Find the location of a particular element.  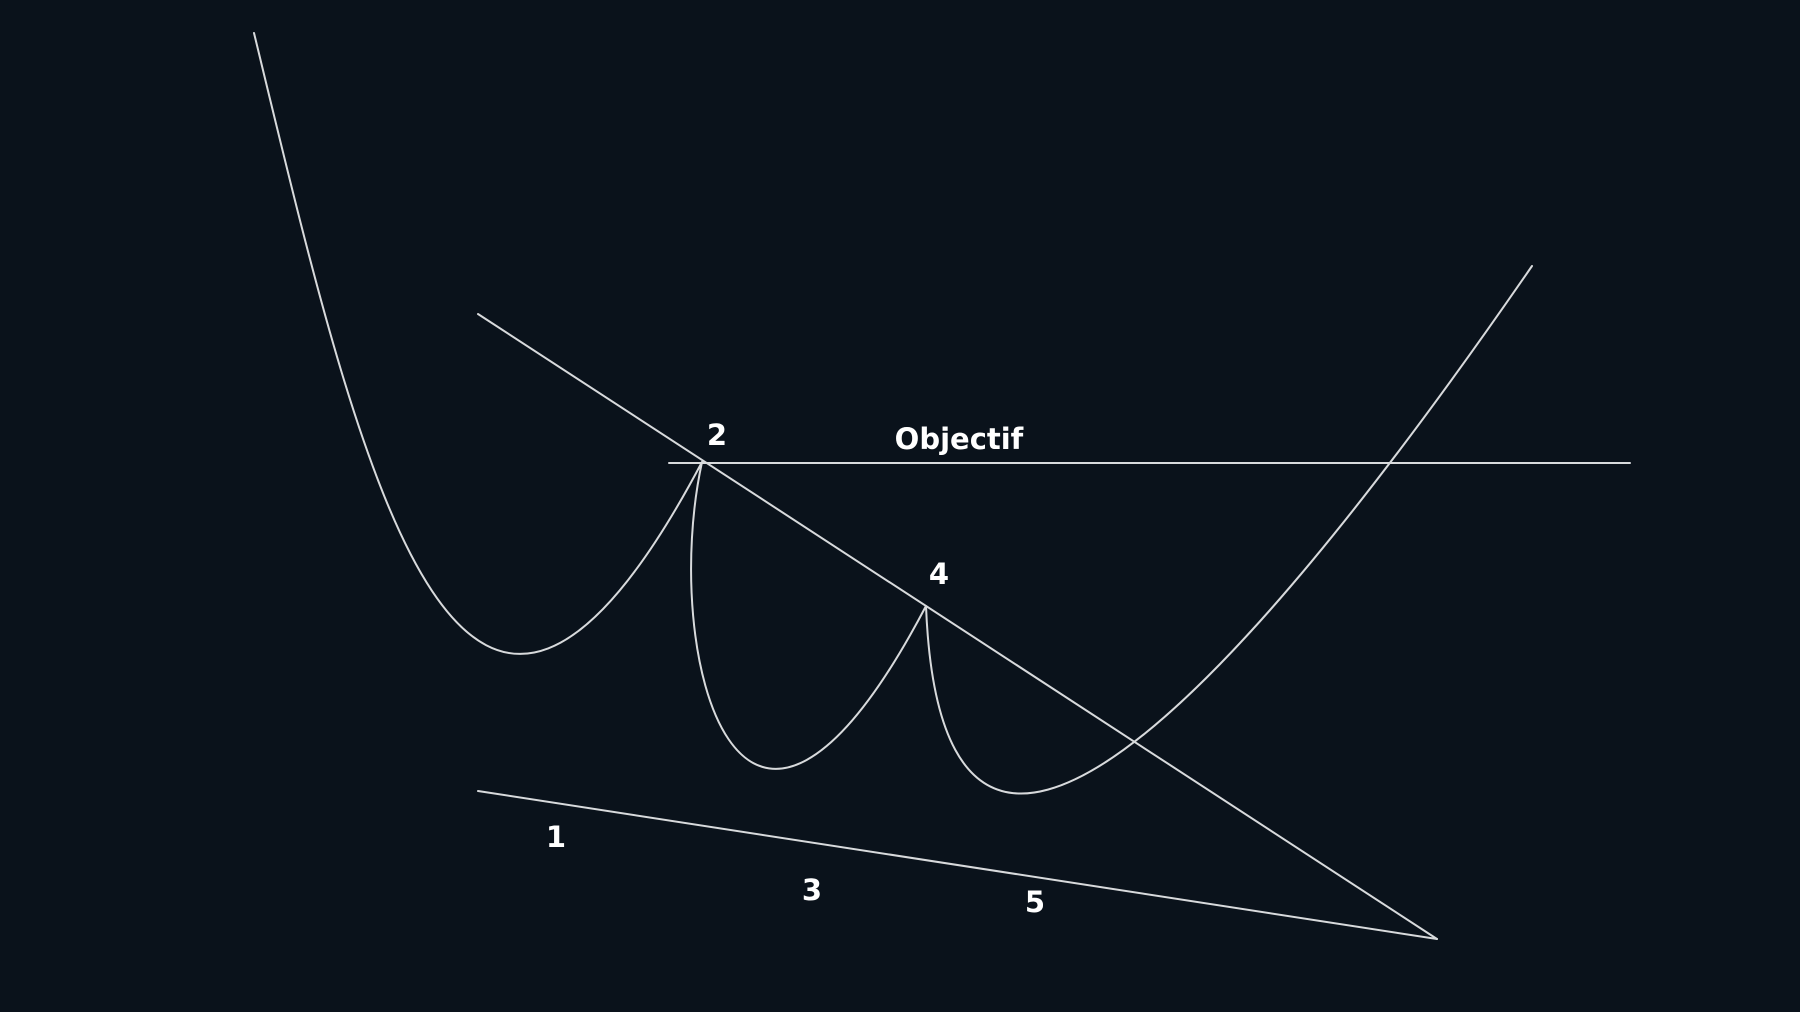

target-label: Objectif is located at coordinates (959, 439).